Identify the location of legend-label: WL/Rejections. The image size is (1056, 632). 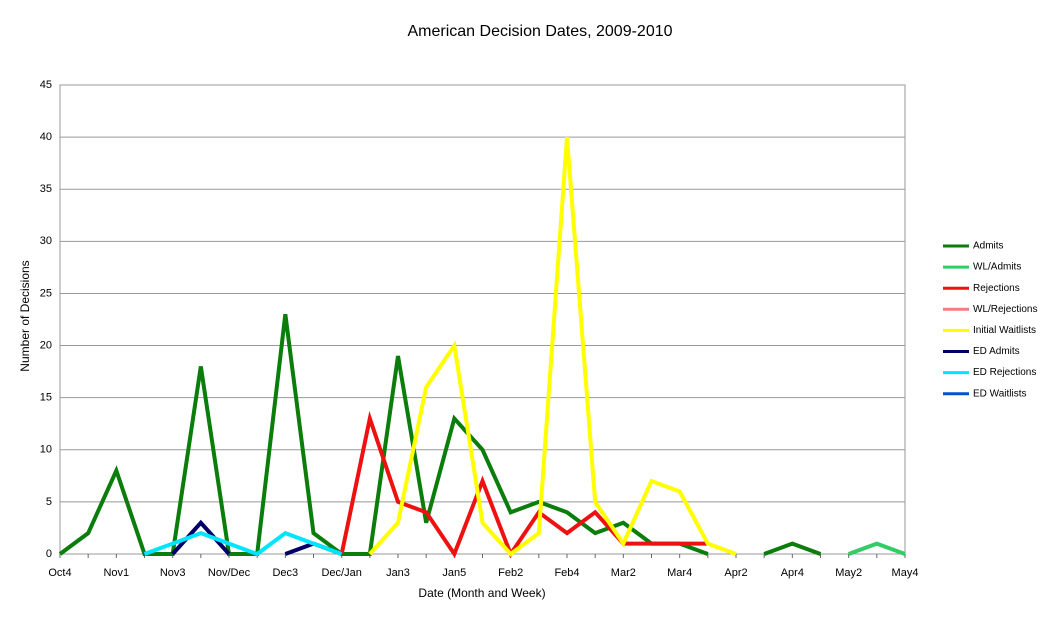
(1005, 309).